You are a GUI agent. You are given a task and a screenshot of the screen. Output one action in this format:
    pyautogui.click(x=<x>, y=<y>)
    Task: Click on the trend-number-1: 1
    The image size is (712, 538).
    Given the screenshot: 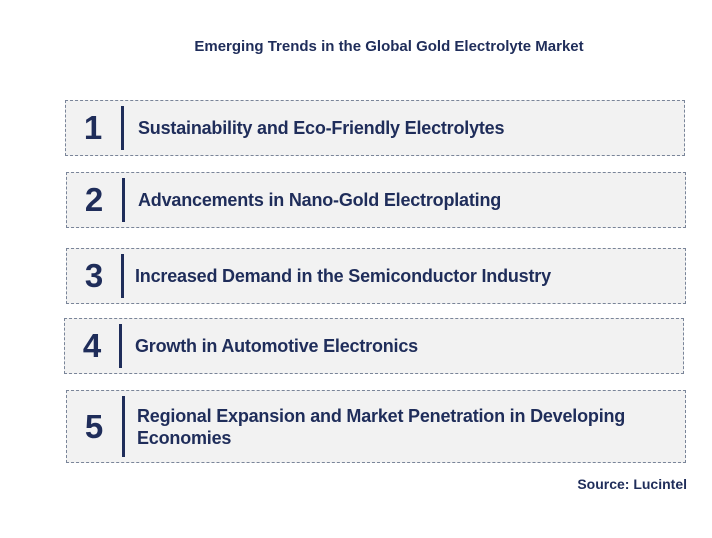 What is the action you would take?
    pyautogui.click(x=93, y=127)
    